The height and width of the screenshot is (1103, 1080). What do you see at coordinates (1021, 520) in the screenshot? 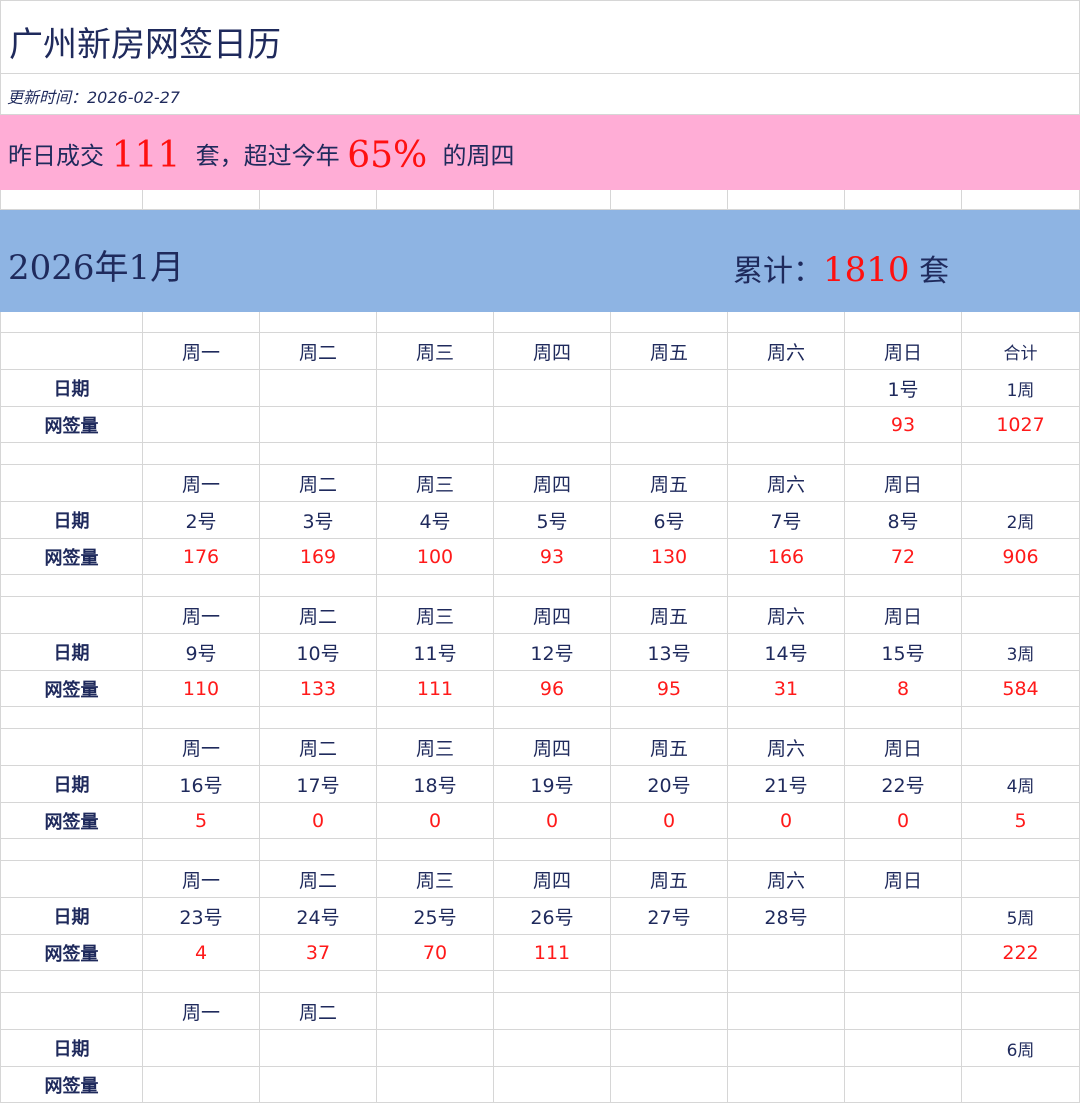
I see `week-label: 2周` at bounding box center [1021, 520].